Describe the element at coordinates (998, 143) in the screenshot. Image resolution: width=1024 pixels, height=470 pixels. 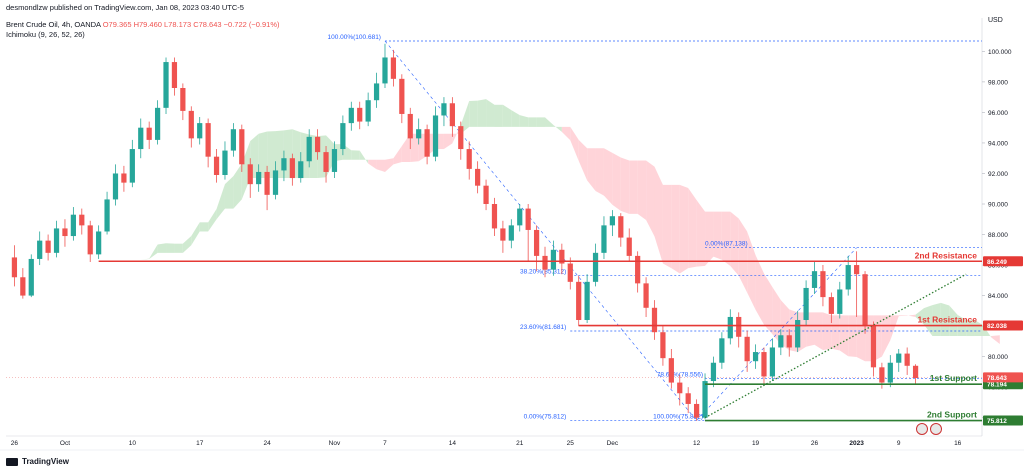
I see `price-tick-label: 94.000` at that location.